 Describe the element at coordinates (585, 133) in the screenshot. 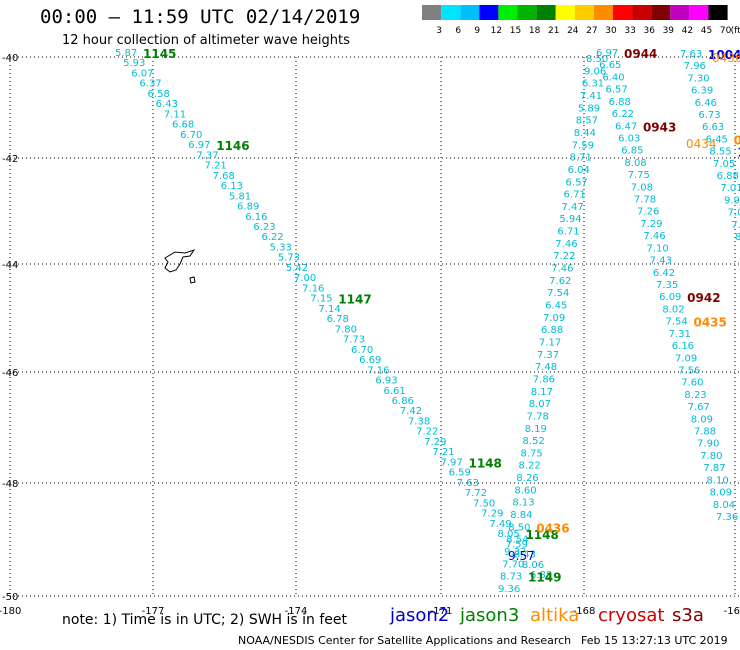

I see `wave-height-label: 8.44` at that location.